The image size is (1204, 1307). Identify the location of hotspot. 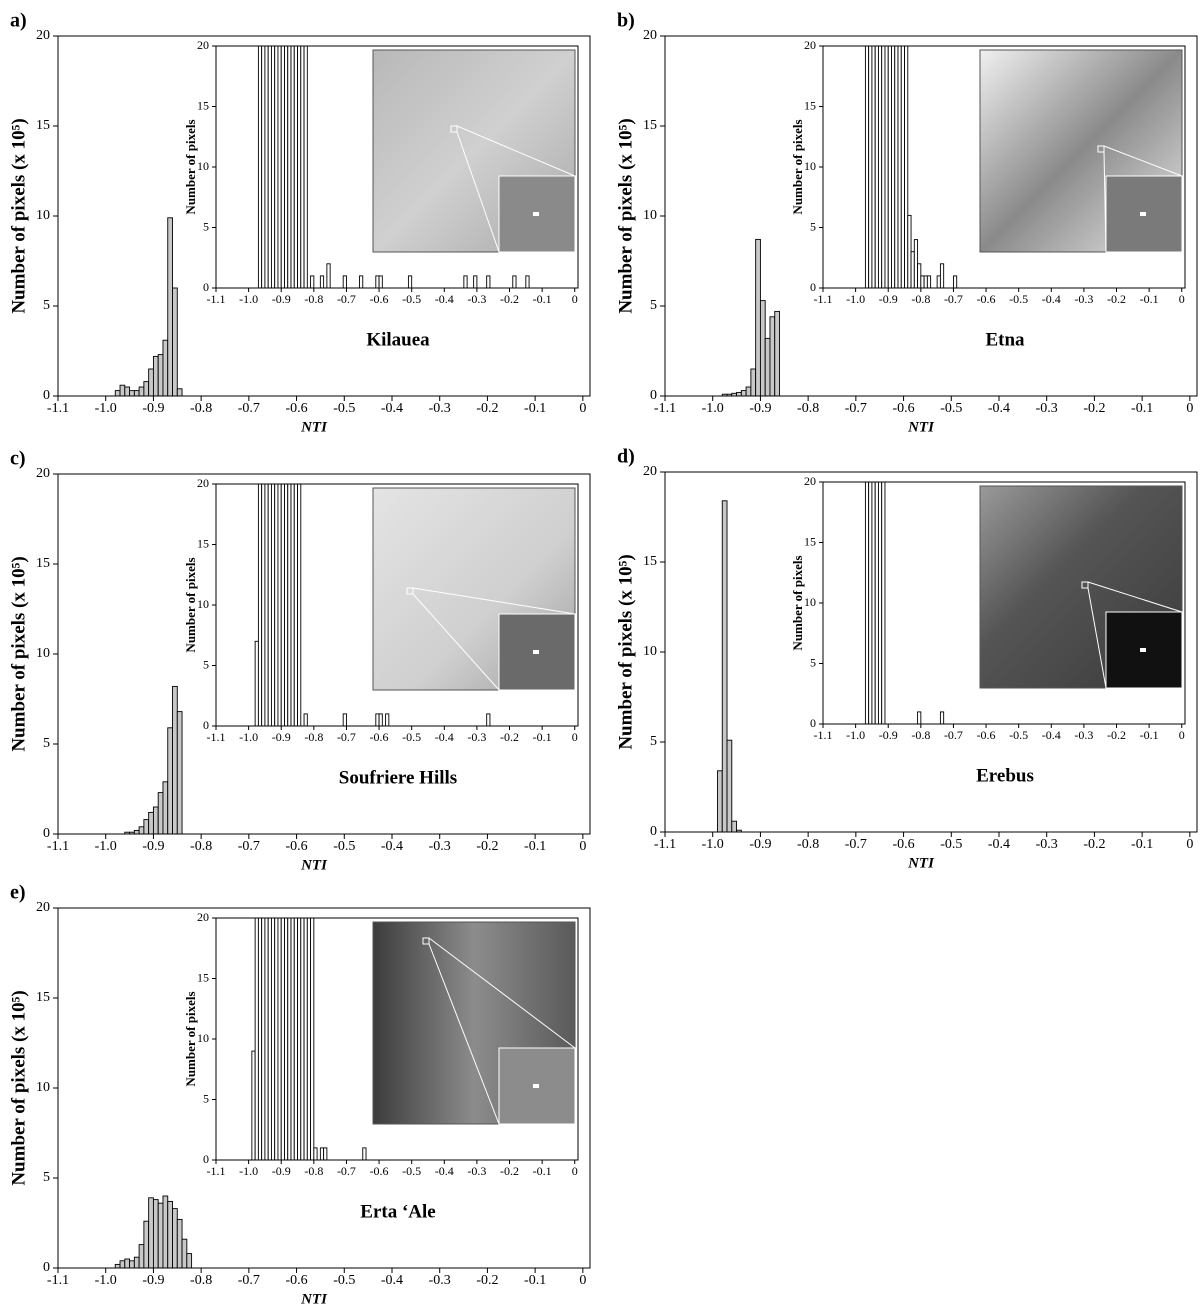
(1143, 214).